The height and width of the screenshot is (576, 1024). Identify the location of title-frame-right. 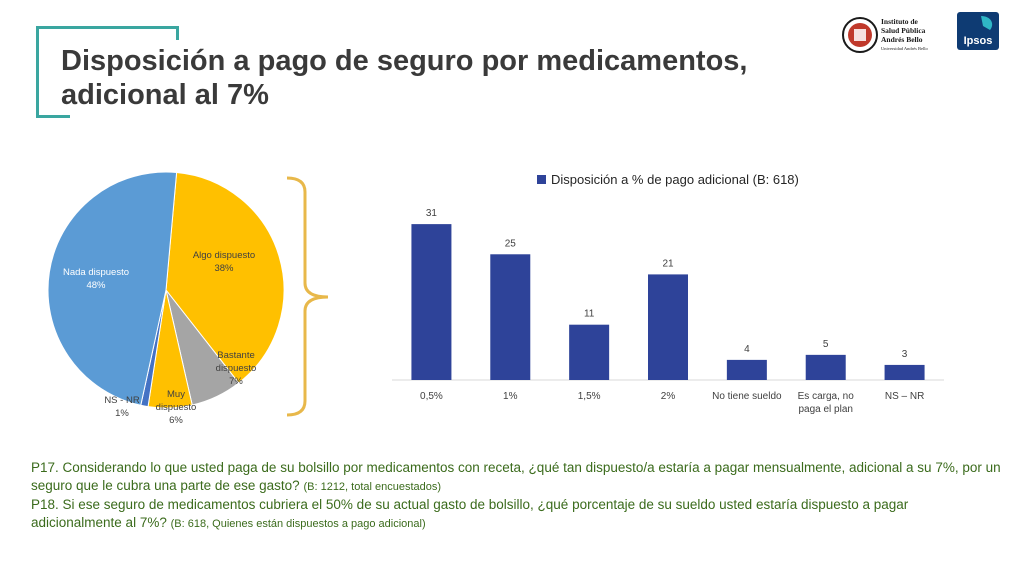
(177, 33).